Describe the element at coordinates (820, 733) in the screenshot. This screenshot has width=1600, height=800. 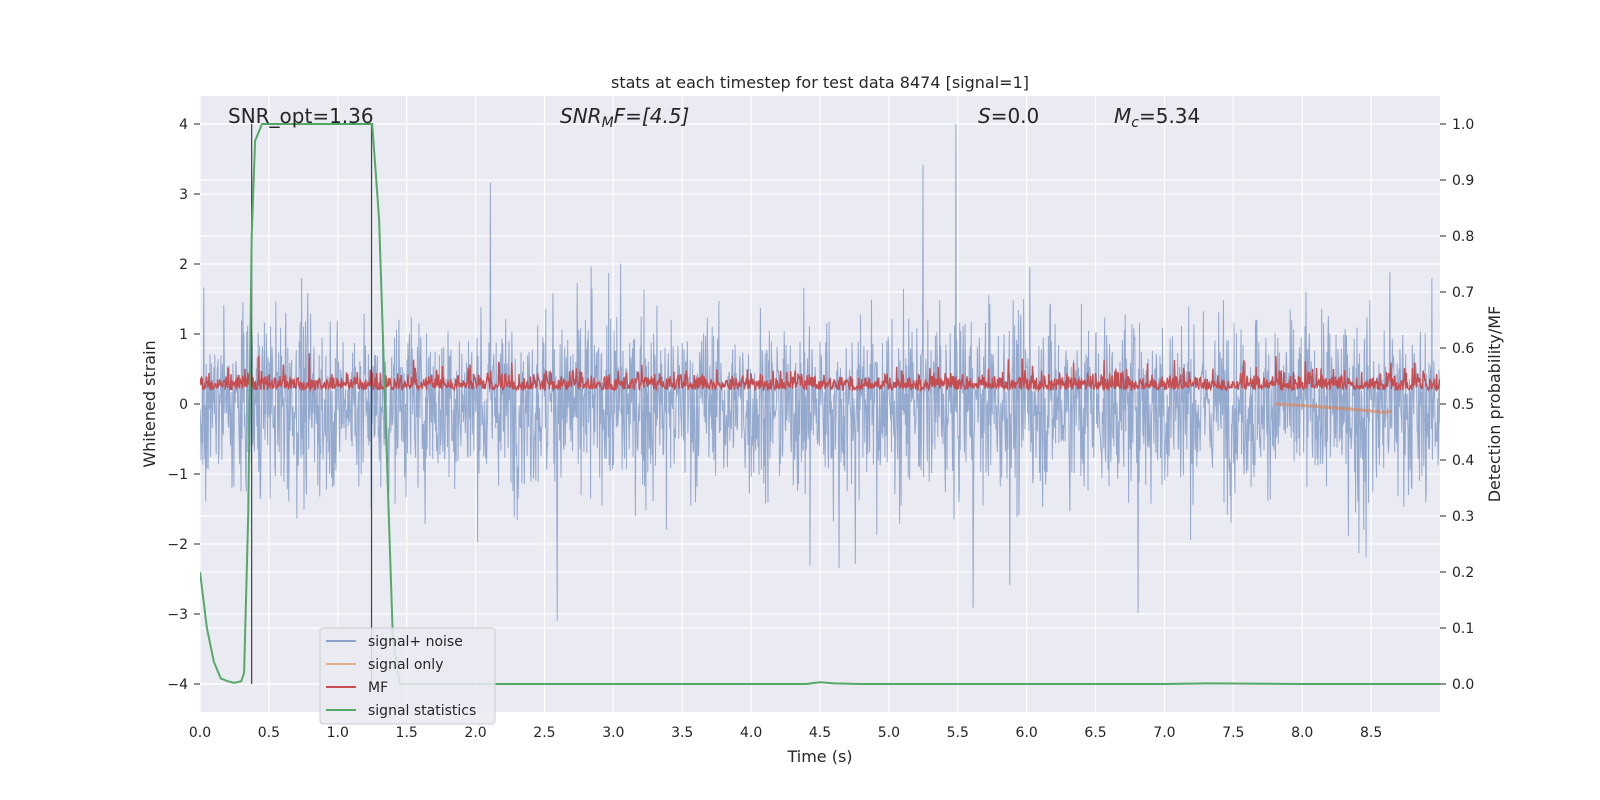
I see `x-tick-label: 4.5` at that location.